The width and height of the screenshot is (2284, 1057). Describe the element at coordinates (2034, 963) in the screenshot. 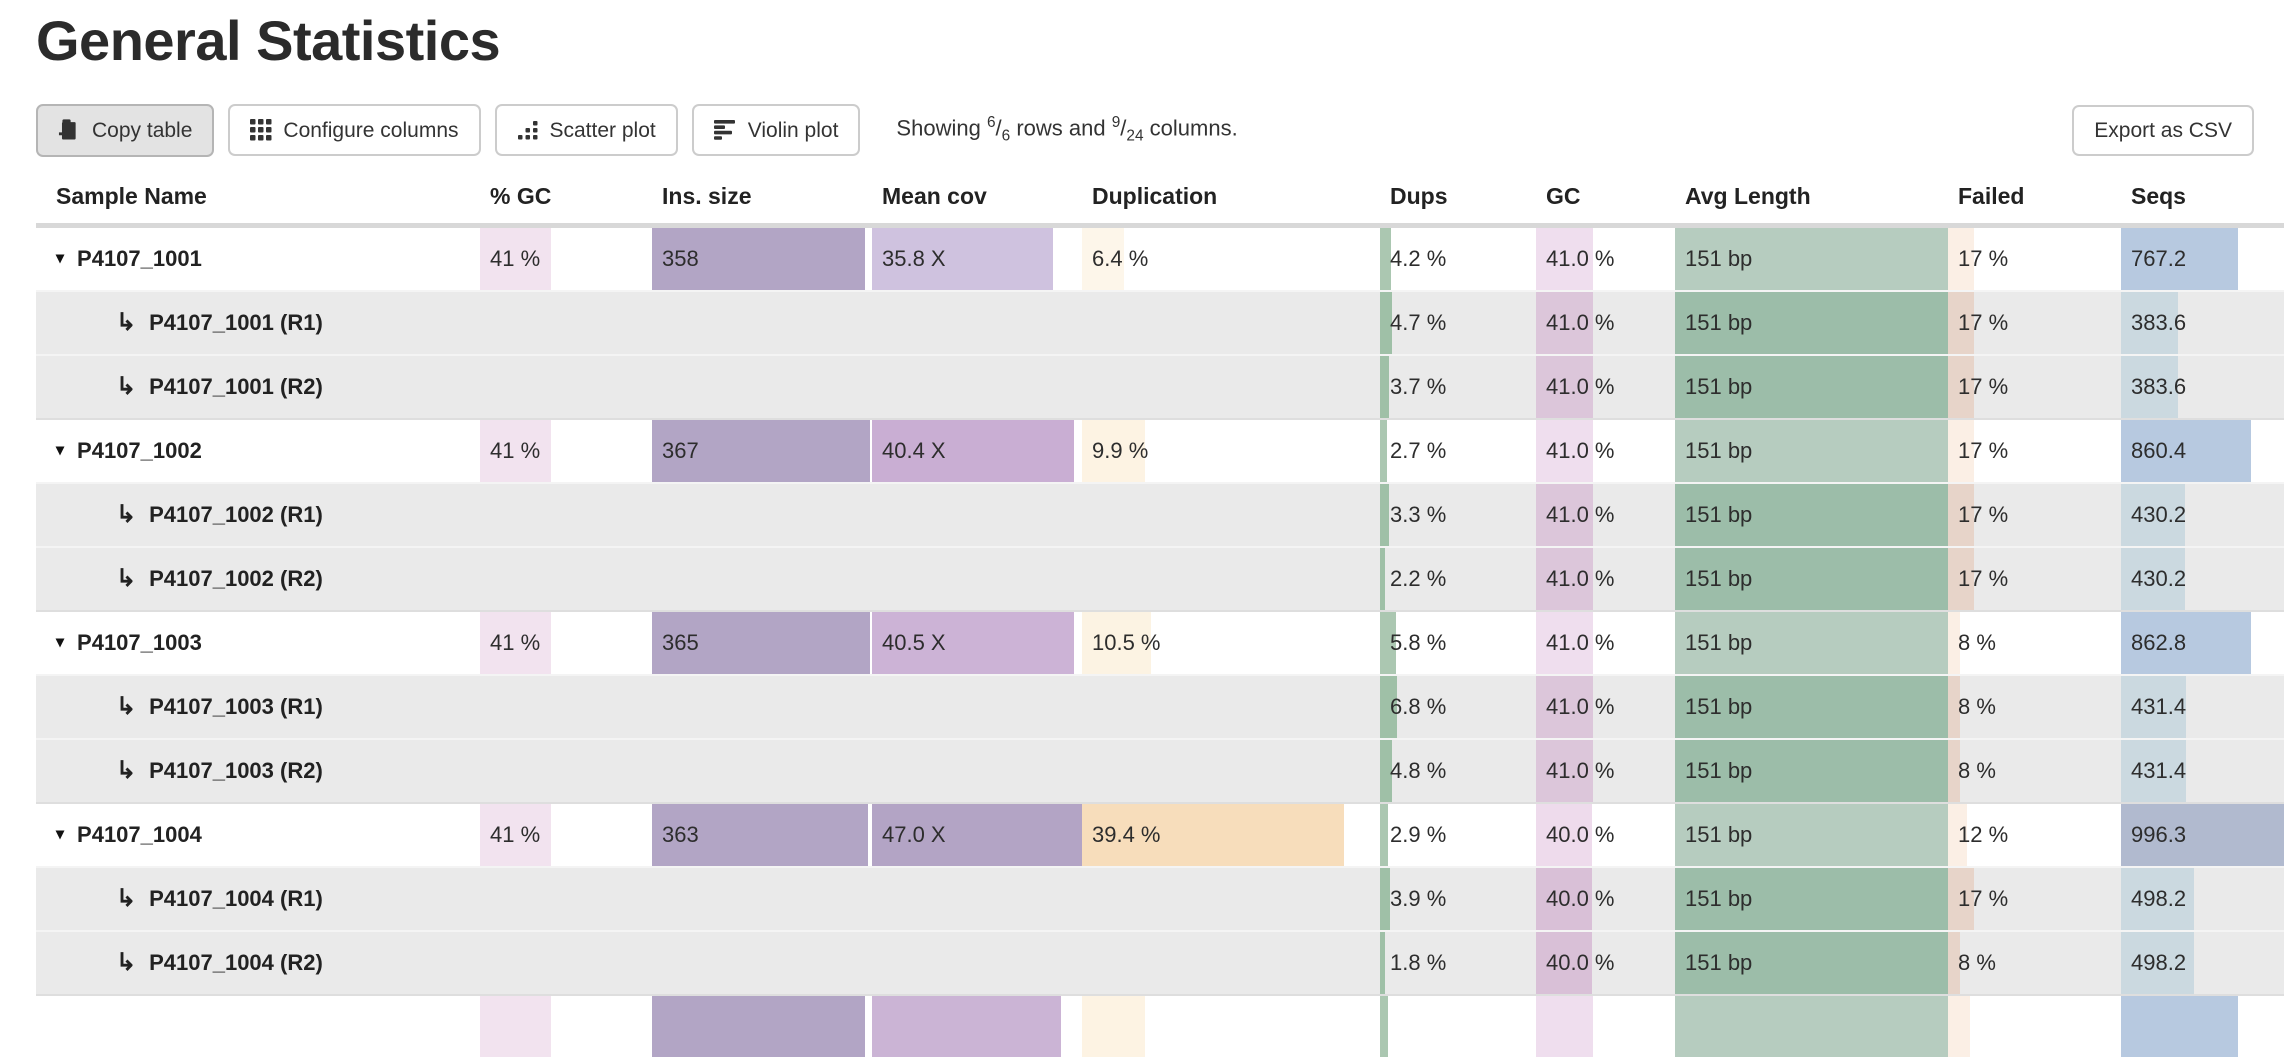

I see `cell-failed: 8 %` at that location.